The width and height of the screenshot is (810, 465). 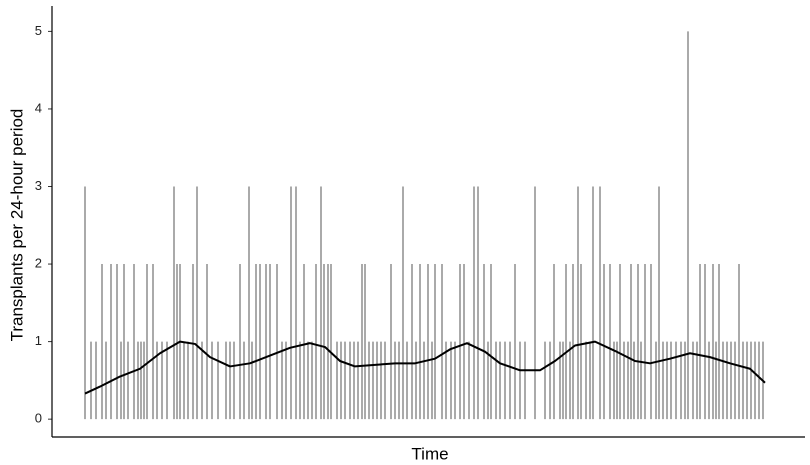 I want to click on y-tick-label: 0, so click(x=38, y=418).